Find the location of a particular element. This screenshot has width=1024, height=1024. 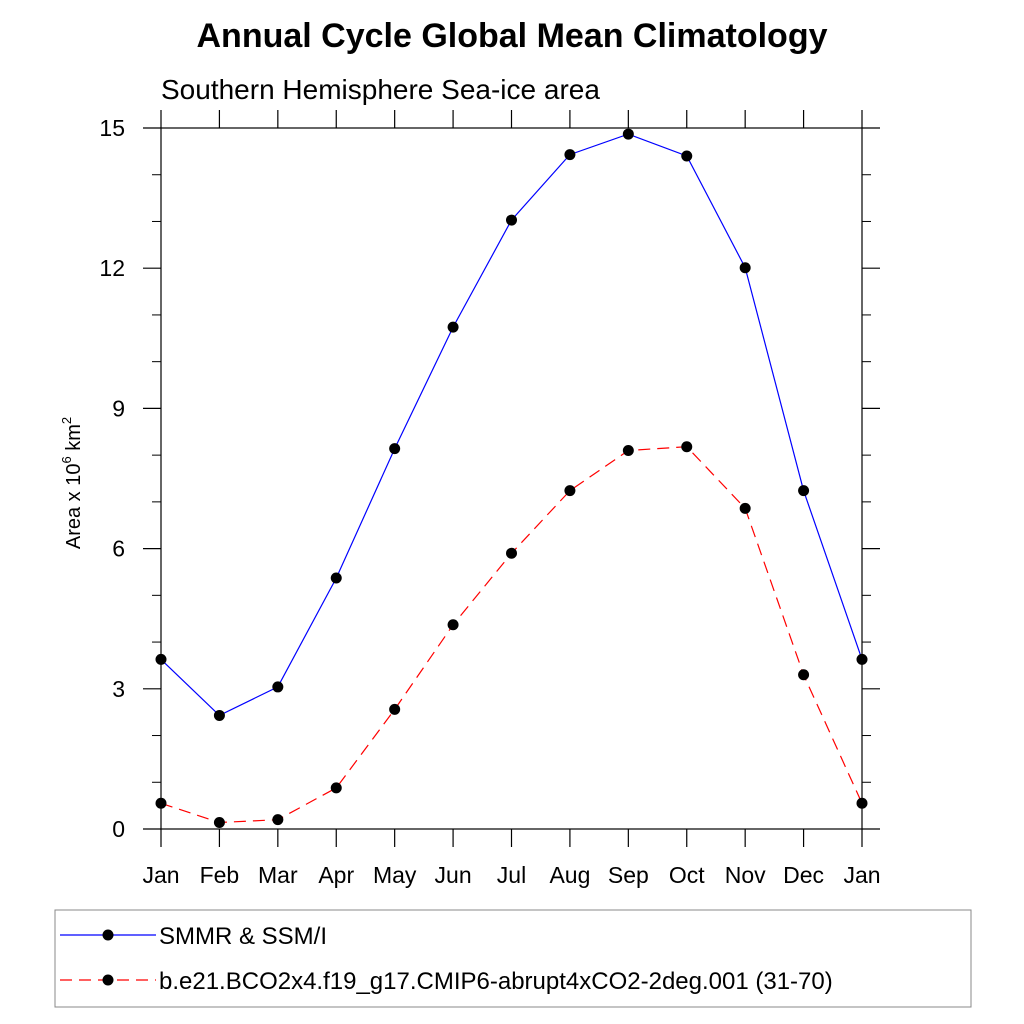

x-tick-label: Dec is located at coordinates (803, 875).